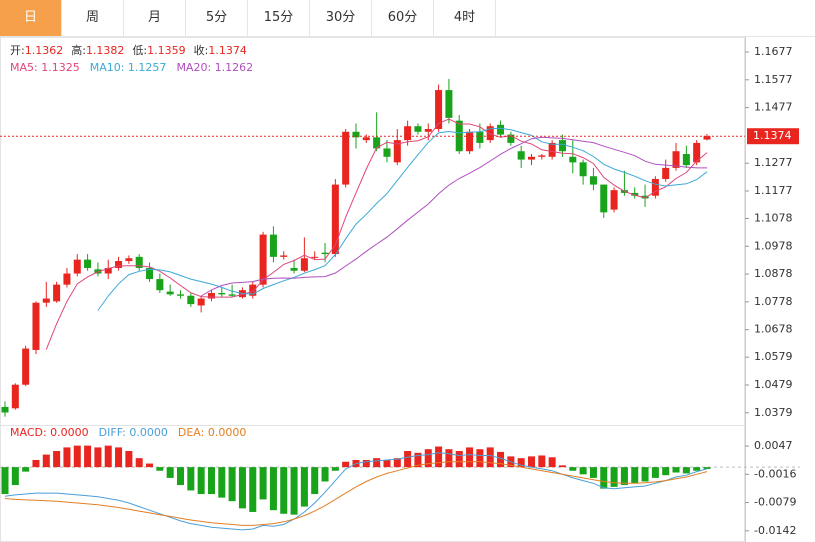 The image size is (815, 542). I want to click on legend-entry: MA20: 1.1262, so click(214, 67).